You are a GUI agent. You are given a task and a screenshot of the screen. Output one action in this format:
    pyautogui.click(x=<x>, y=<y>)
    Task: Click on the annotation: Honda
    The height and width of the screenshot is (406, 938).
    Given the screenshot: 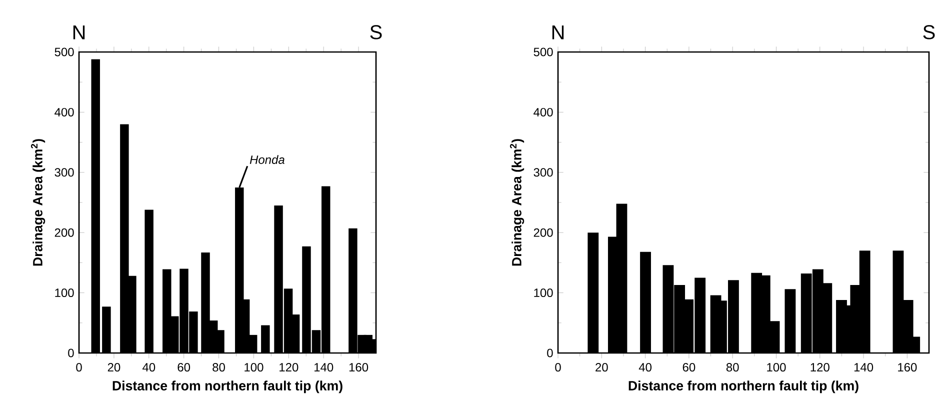 What is the action you would take?
    pyautogui.click(x=267, y=159)
    